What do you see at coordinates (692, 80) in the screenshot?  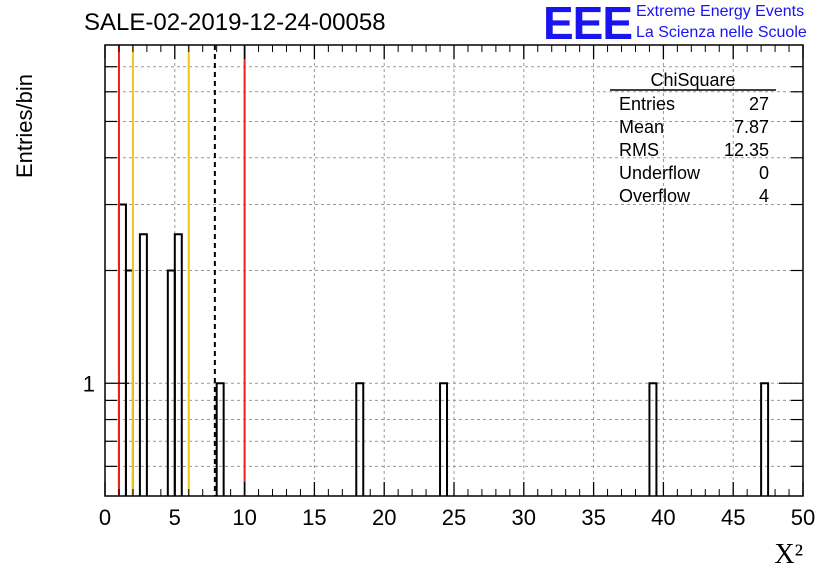 I see `stats-box-title: ChiSquare` at bounding box center [692, 80].